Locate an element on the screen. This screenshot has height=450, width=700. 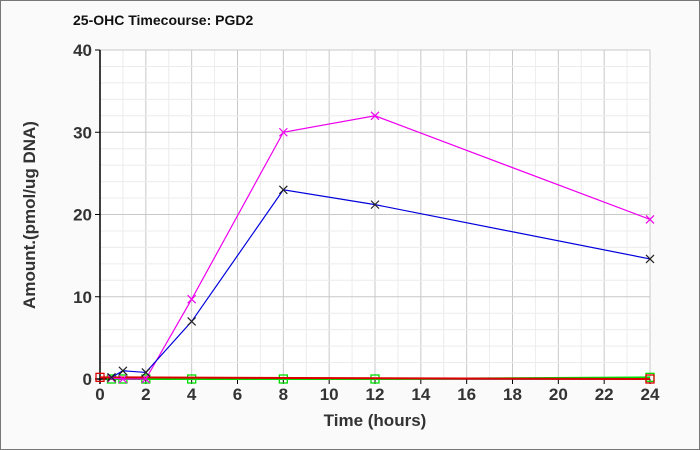
x-tick-label: 14 is located at coordinates (420, 394).